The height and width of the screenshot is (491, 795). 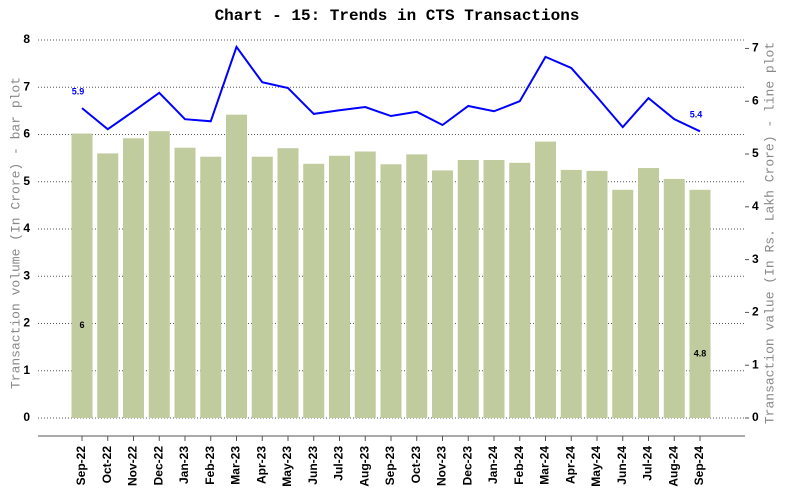 What do you see at coordinates (622, 465) in the screenshot?
I see `x-tick-label: Jun-24` at bounding box center [622, 465].